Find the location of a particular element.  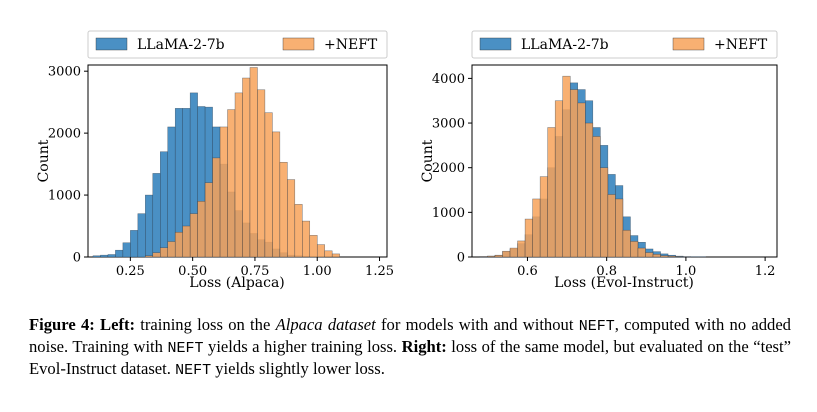

right-yticks: 0 1000 2000 3000 4000 is located at coordinates (452, 169).